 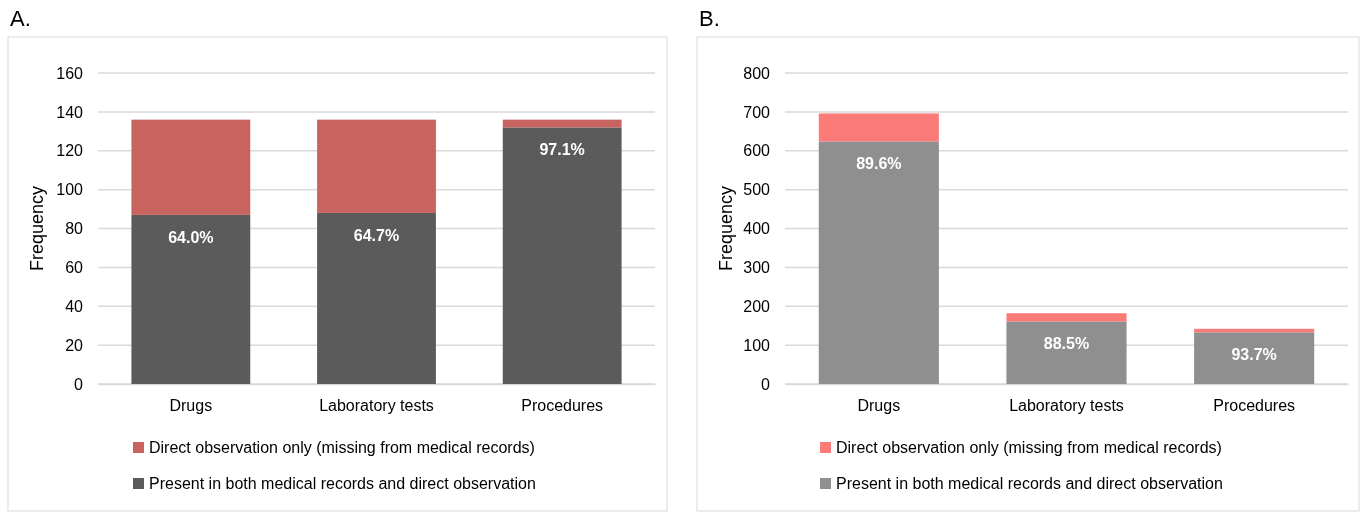 What do you see at coordinates (74, 229) in the screenshot?
I see `y-tick-label: 80` at bounding box center [74, 229].